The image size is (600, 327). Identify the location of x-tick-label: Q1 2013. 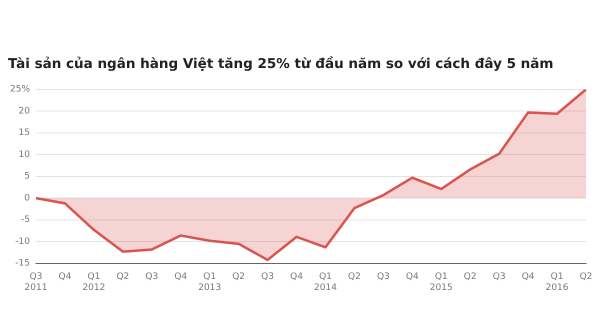
(210, 282).